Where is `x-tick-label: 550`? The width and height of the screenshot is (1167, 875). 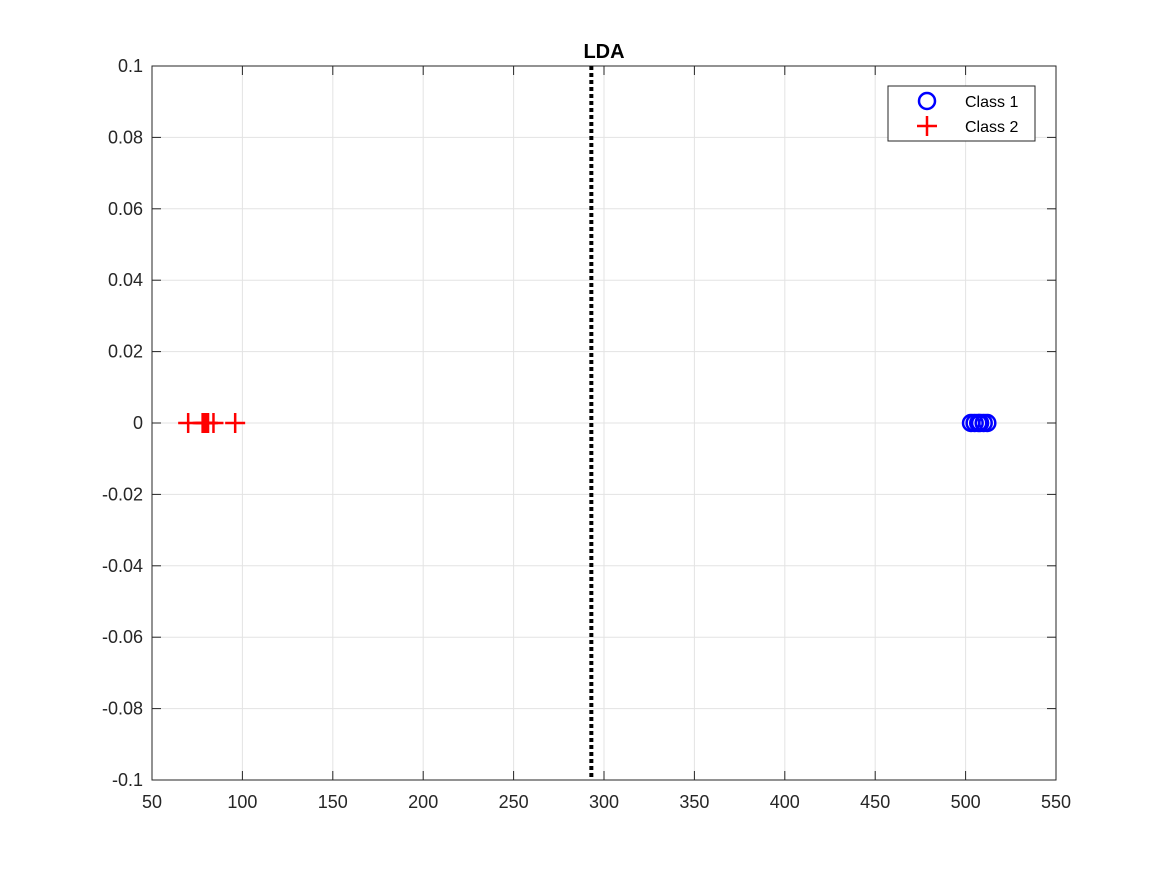
x-tick-label: 550 is located at coordinates (1056, 802).